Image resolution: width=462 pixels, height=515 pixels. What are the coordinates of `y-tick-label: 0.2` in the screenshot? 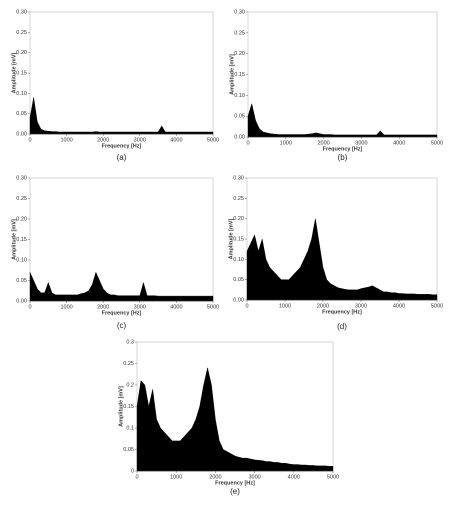 It's located at (130, 385).